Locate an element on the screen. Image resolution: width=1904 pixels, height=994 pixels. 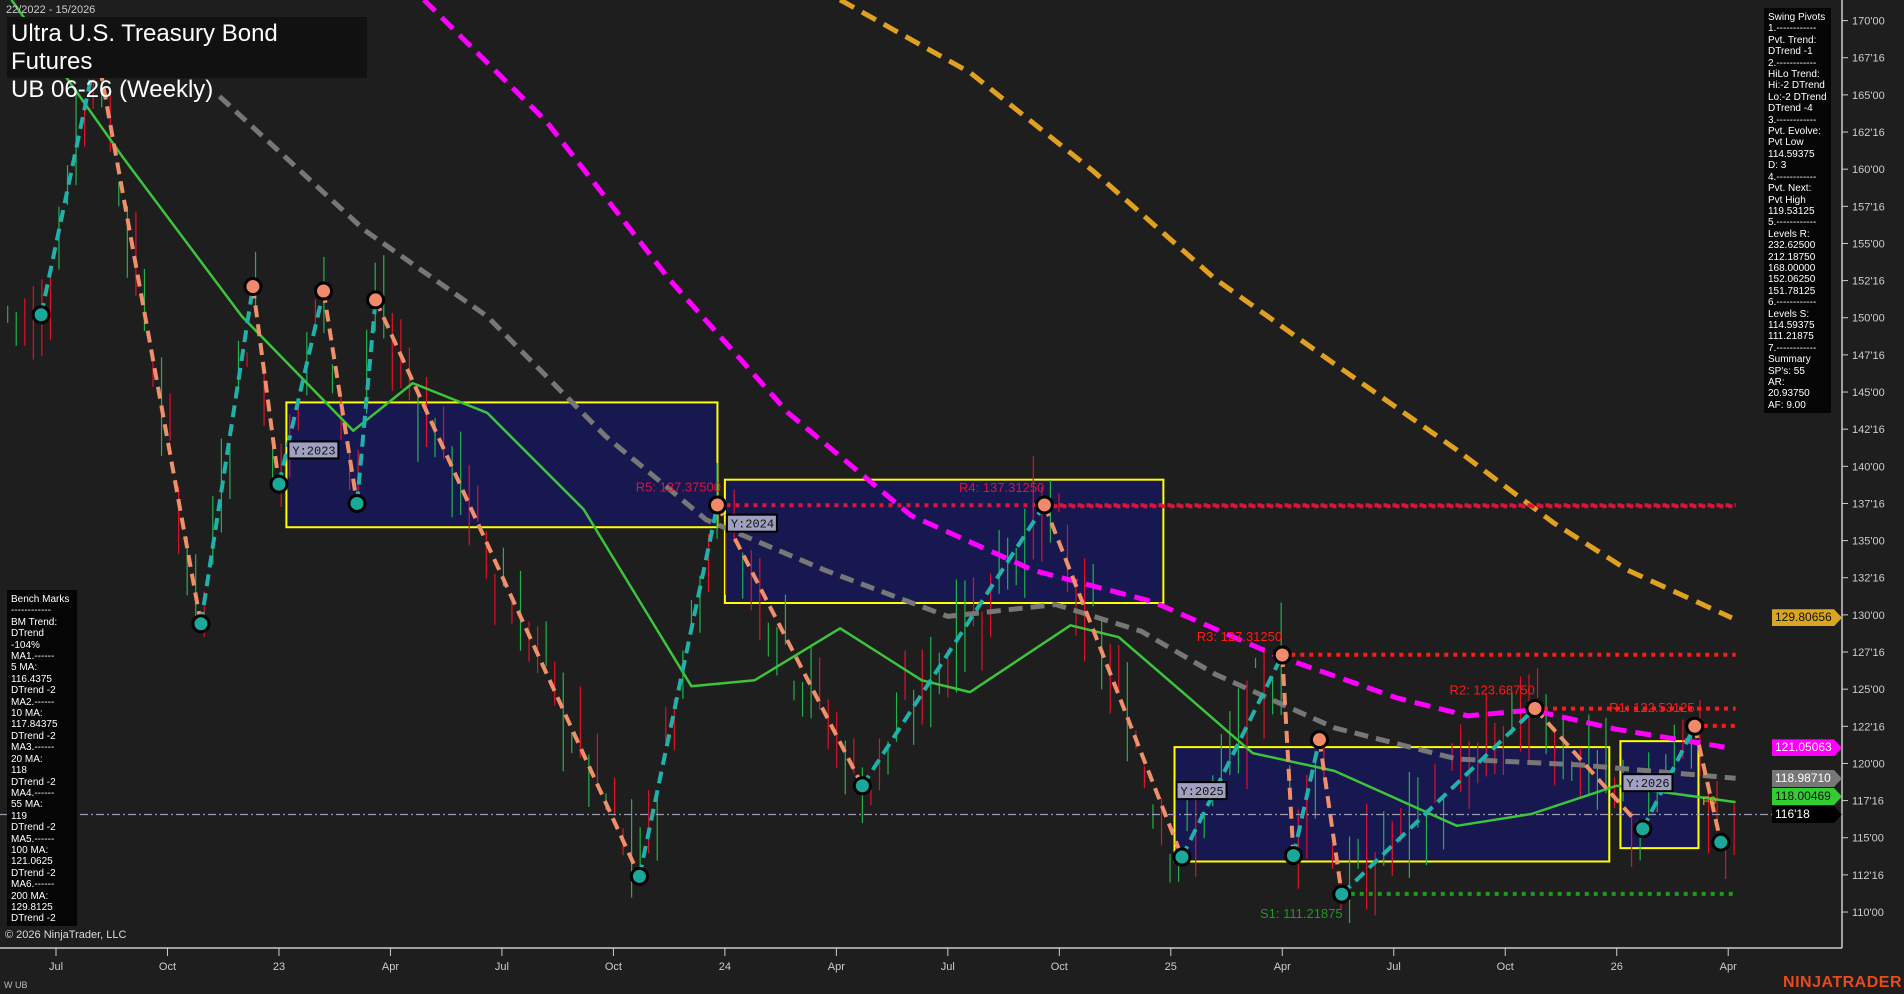
price-tag: 121.05063 is located at coordinates (1807, 747).